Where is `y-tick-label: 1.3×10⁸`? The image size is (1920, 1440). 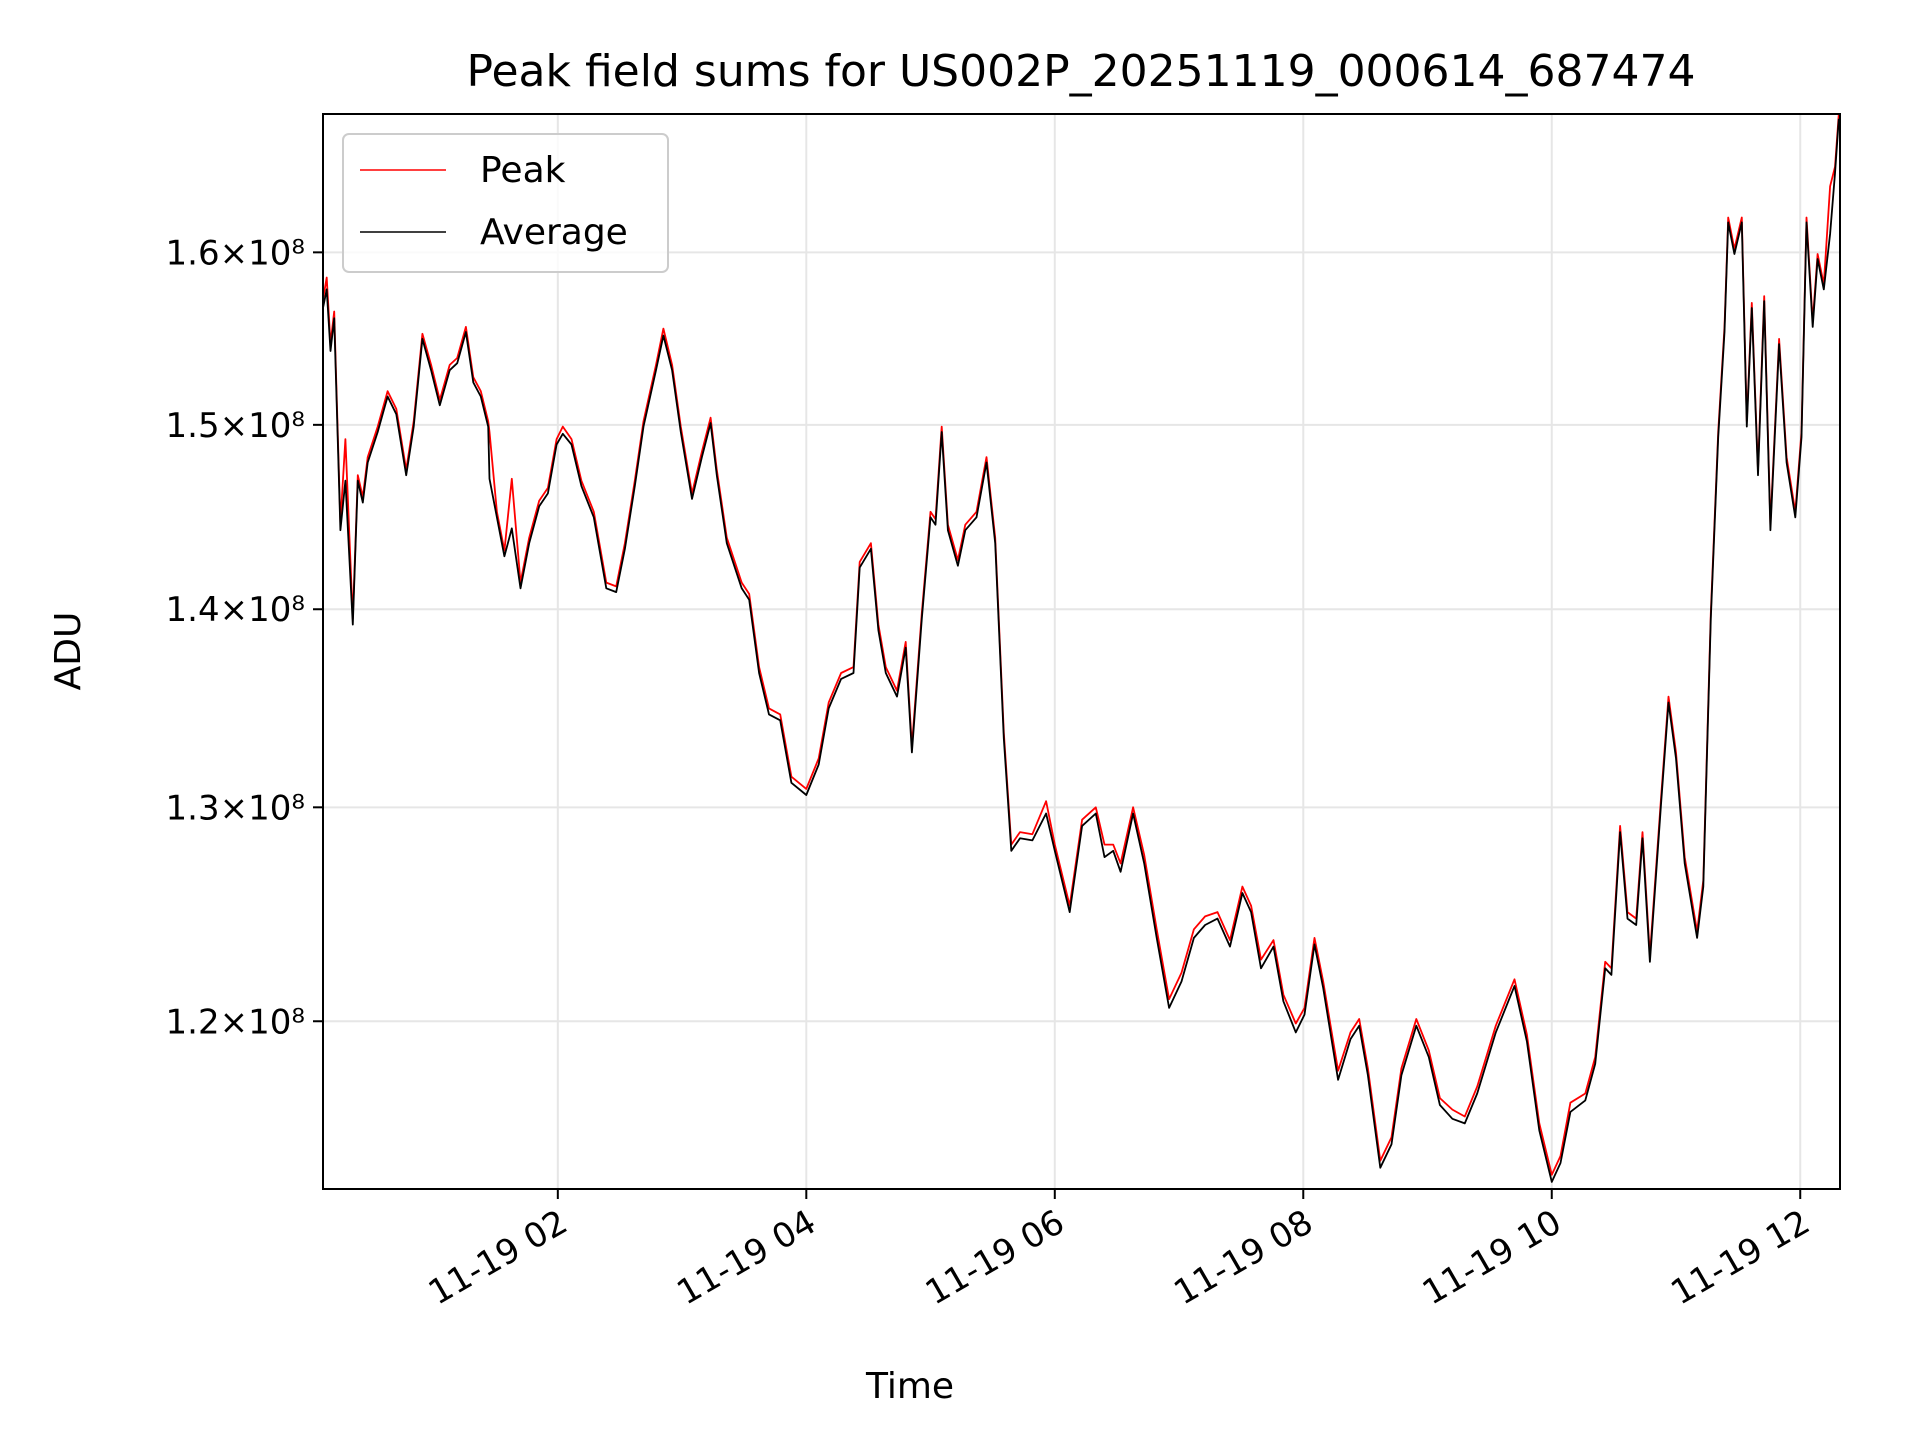
y-tick-label: 1.3×10⁸ is located at coordinates (235, 808).